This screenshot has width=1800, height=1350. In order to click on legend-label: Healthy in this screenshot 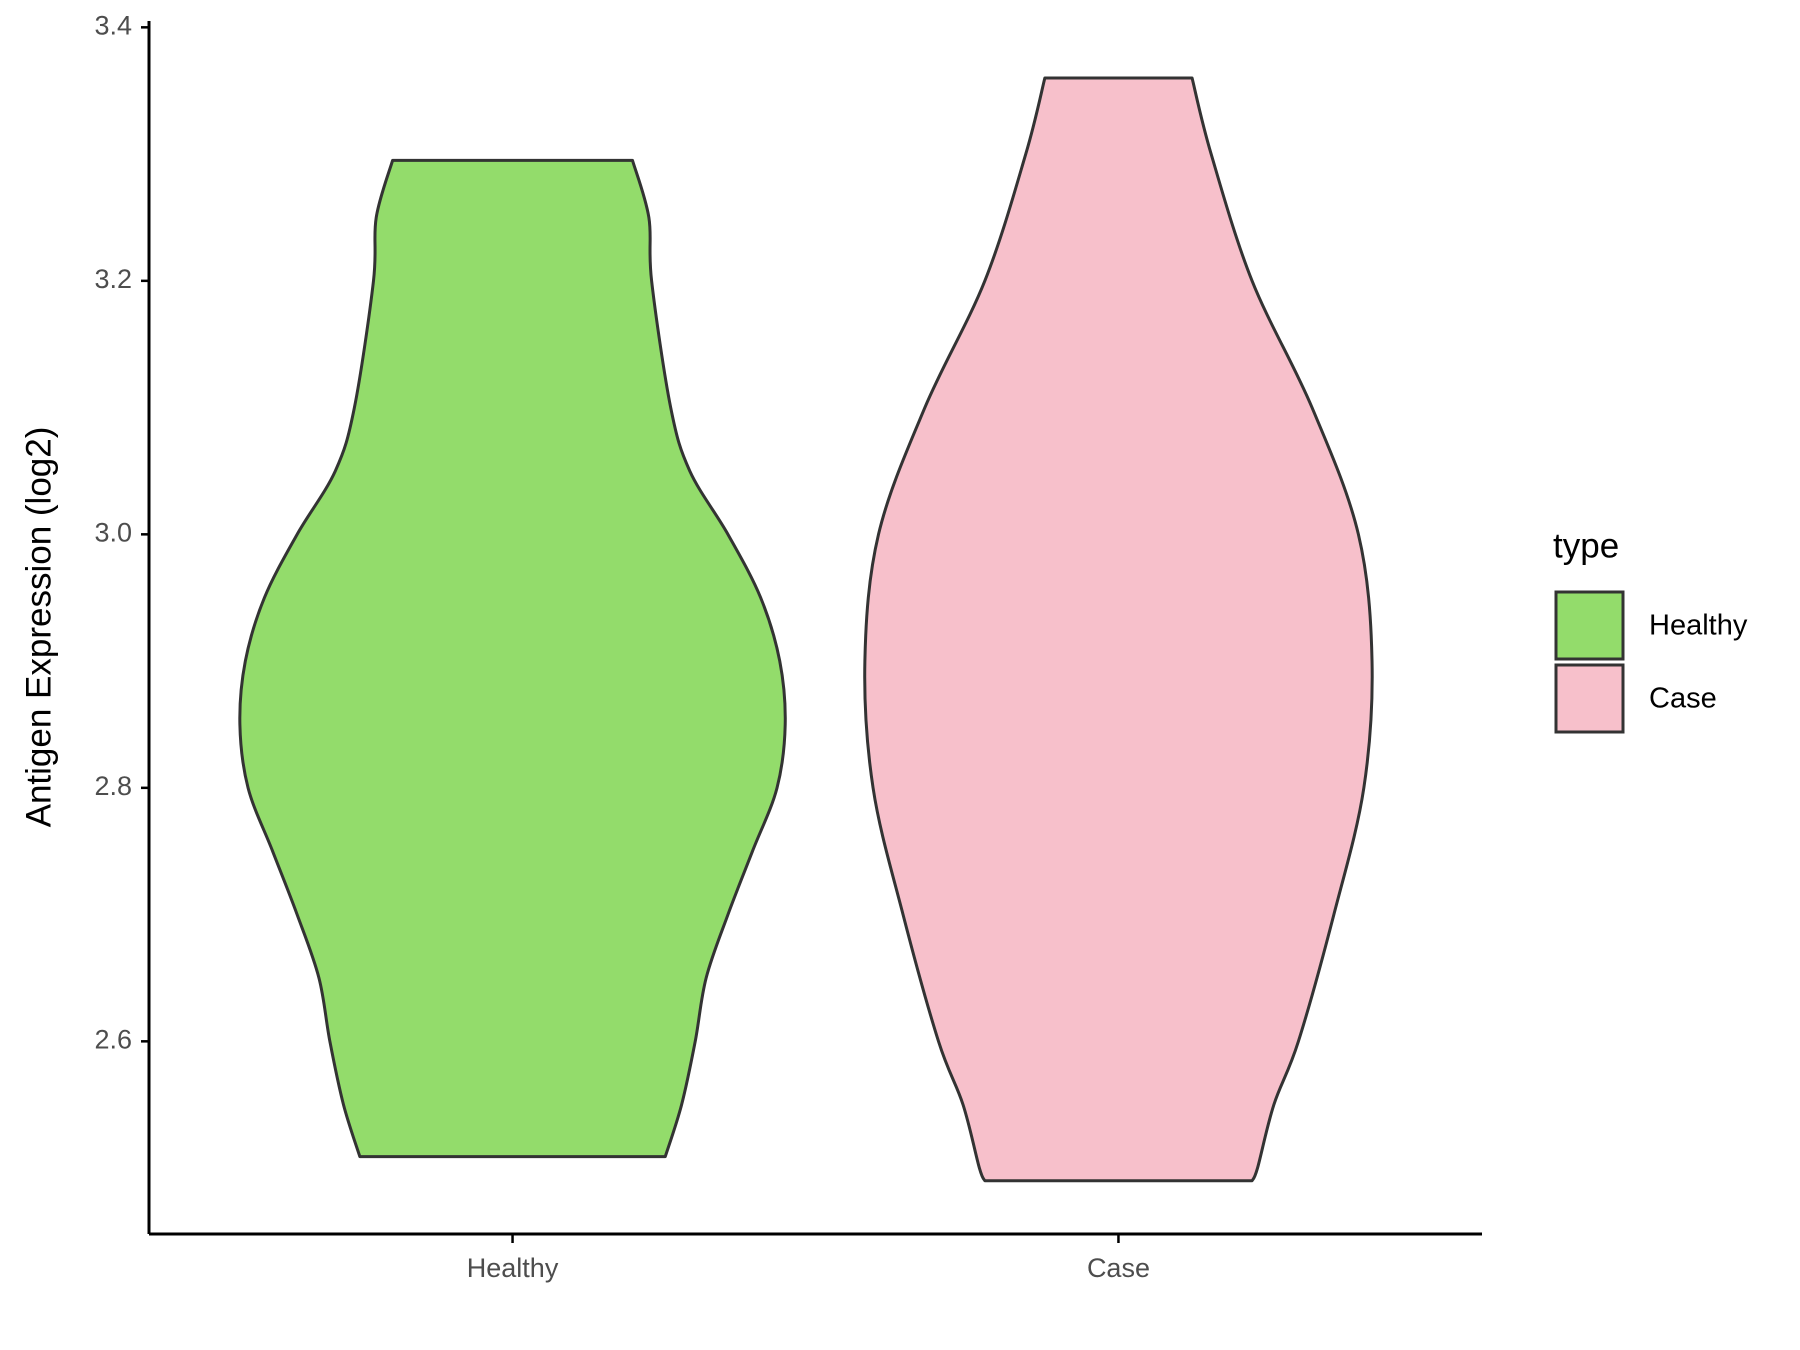, I will do `click(1698, 626)`.